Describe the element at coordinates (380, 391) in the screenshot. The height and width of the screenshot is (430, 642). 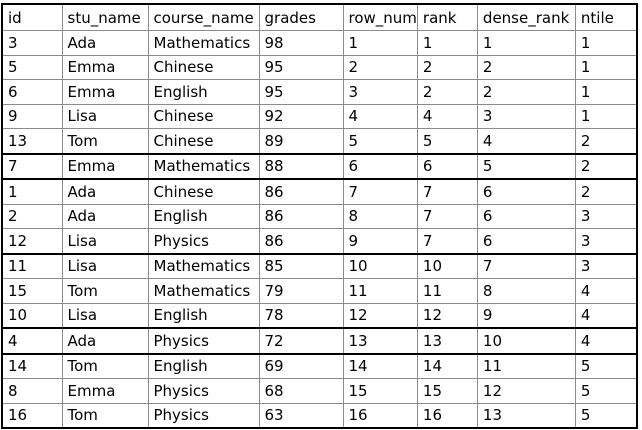
I see `cell-row-num: 15` at that location.